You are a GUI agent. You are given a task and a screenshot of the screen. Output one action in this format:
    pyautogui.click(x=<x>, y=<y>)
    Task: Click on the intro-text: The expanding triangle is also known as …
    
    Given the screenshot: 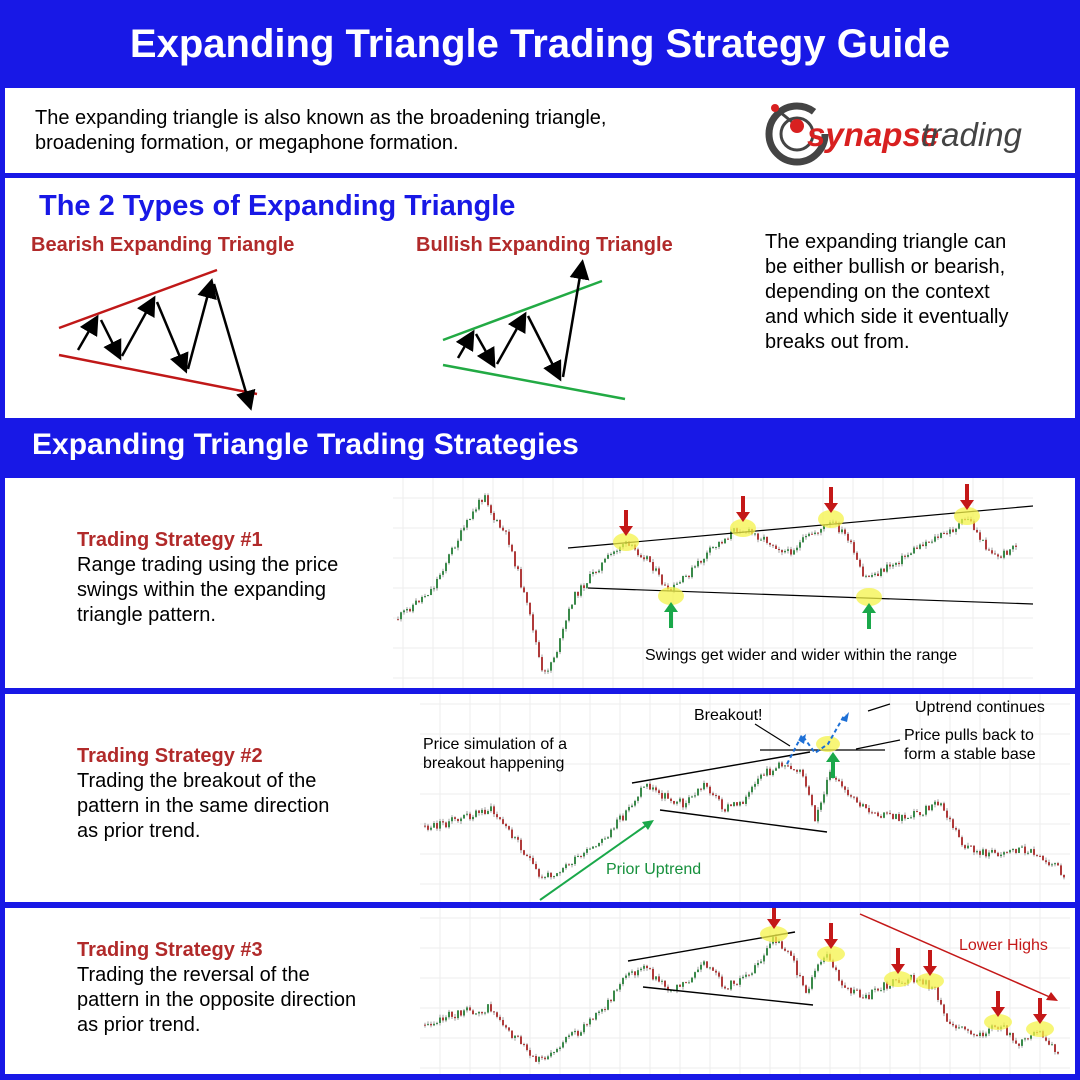 What is the action you would take?
    pyautogui.click(x=385, y=131)
    